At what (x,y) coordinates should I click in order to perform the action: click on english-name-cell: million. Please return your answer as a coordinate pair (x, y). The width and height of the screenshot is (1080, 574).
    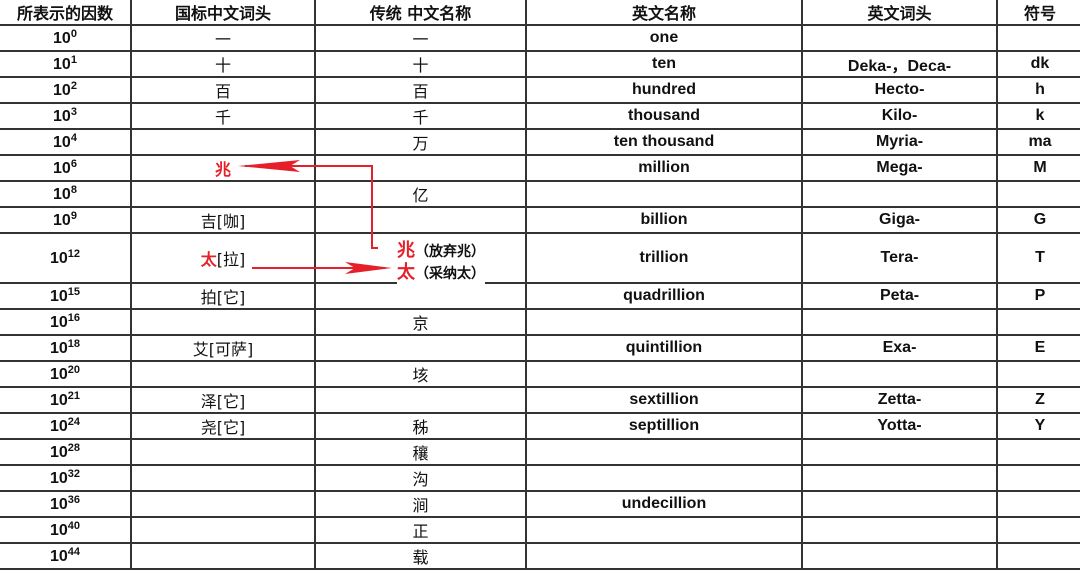
    Looking at the image, I should click on (664, 168).